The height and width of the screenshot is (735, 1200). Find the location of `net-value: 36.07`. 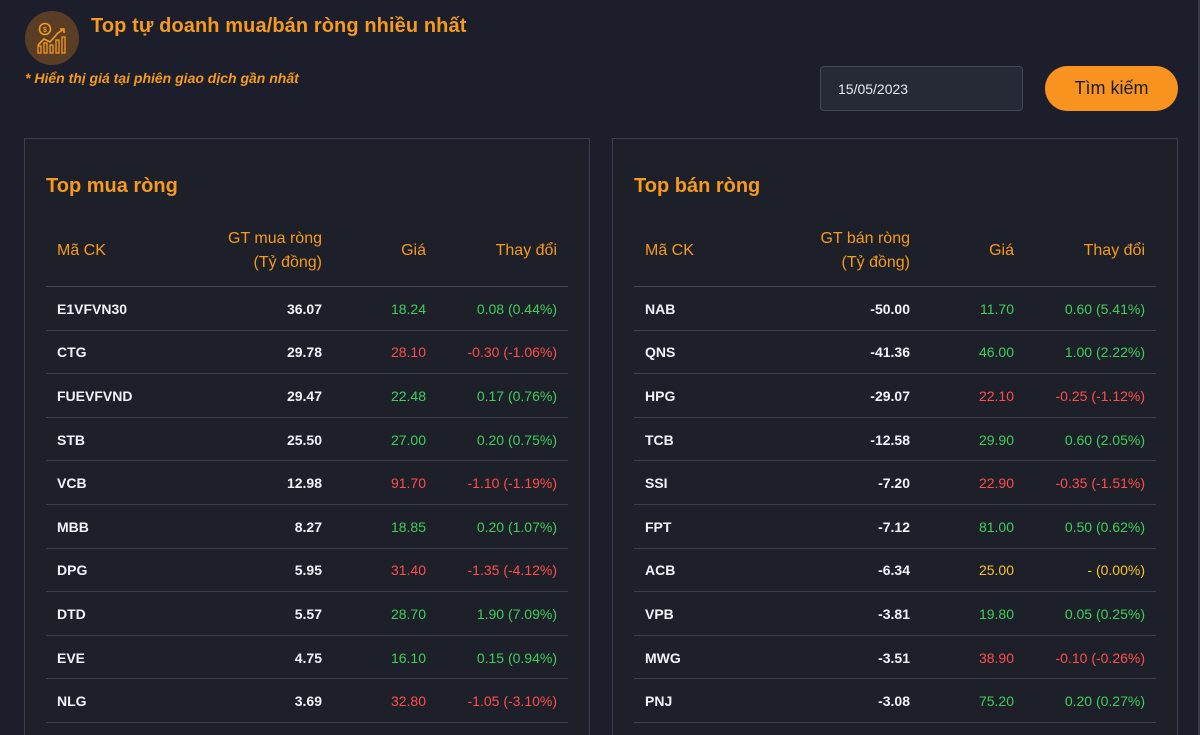

net-value: 36.07 is located at coordinates (304, 308).